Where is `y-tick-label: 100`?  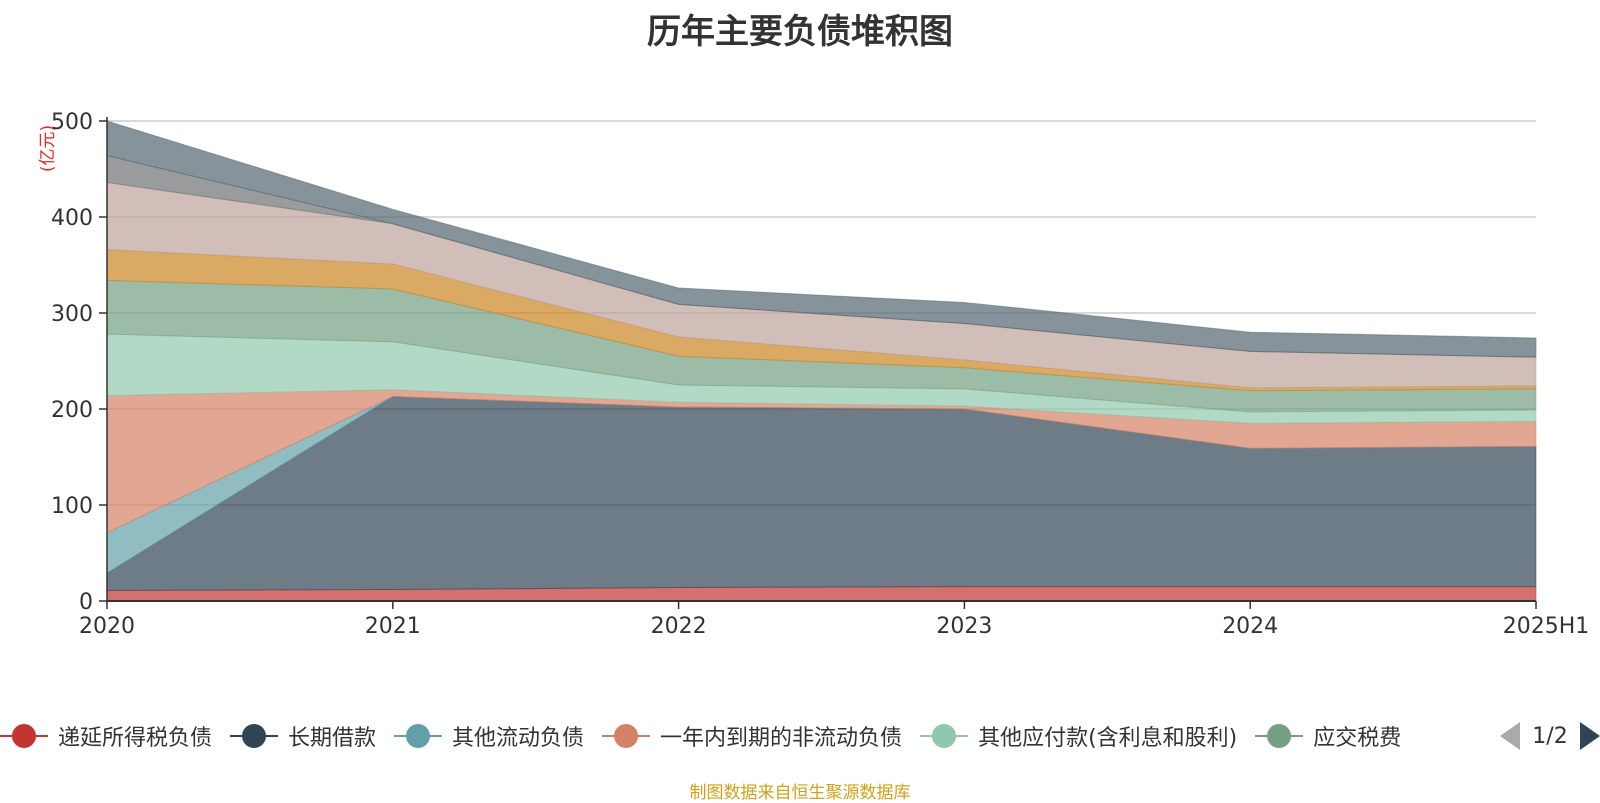
y-tick-label: 100 is located at coordinates (72, 506).